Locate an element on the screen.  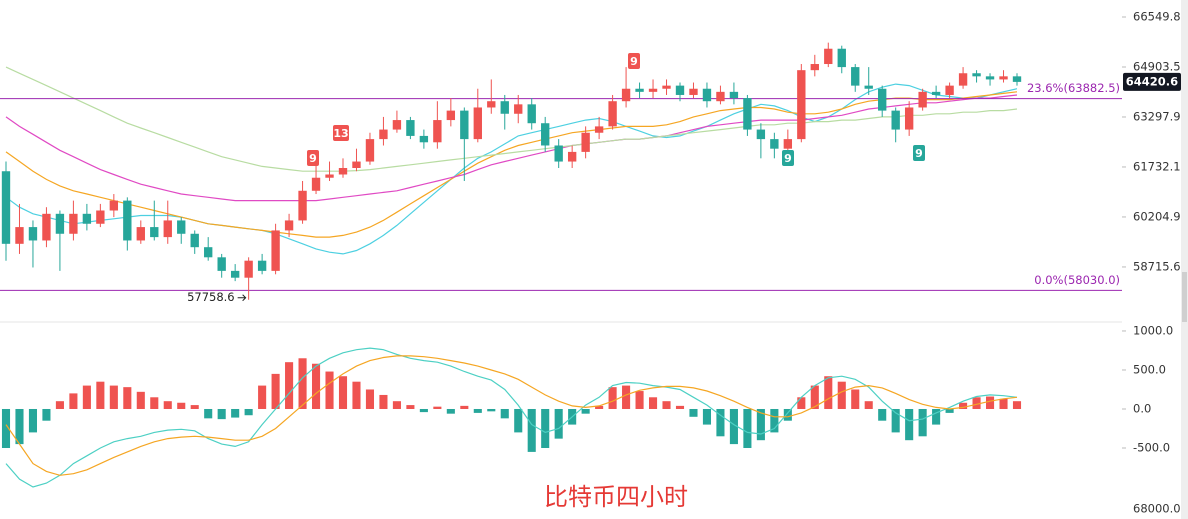
y-tick-label: 60204.9 is located at coordinates (1157, 216).